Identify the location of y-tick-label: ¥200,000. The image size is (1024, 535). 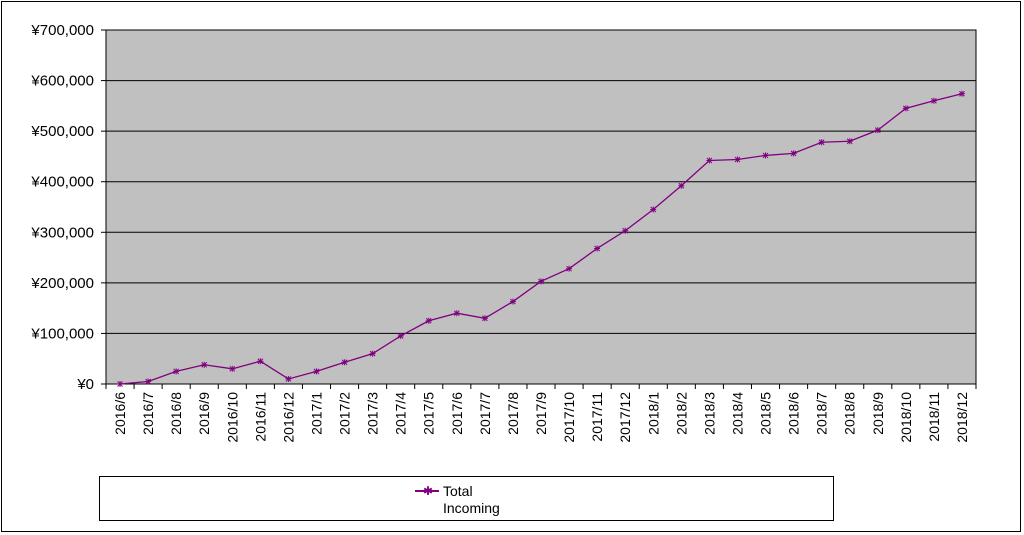
(62, 283).